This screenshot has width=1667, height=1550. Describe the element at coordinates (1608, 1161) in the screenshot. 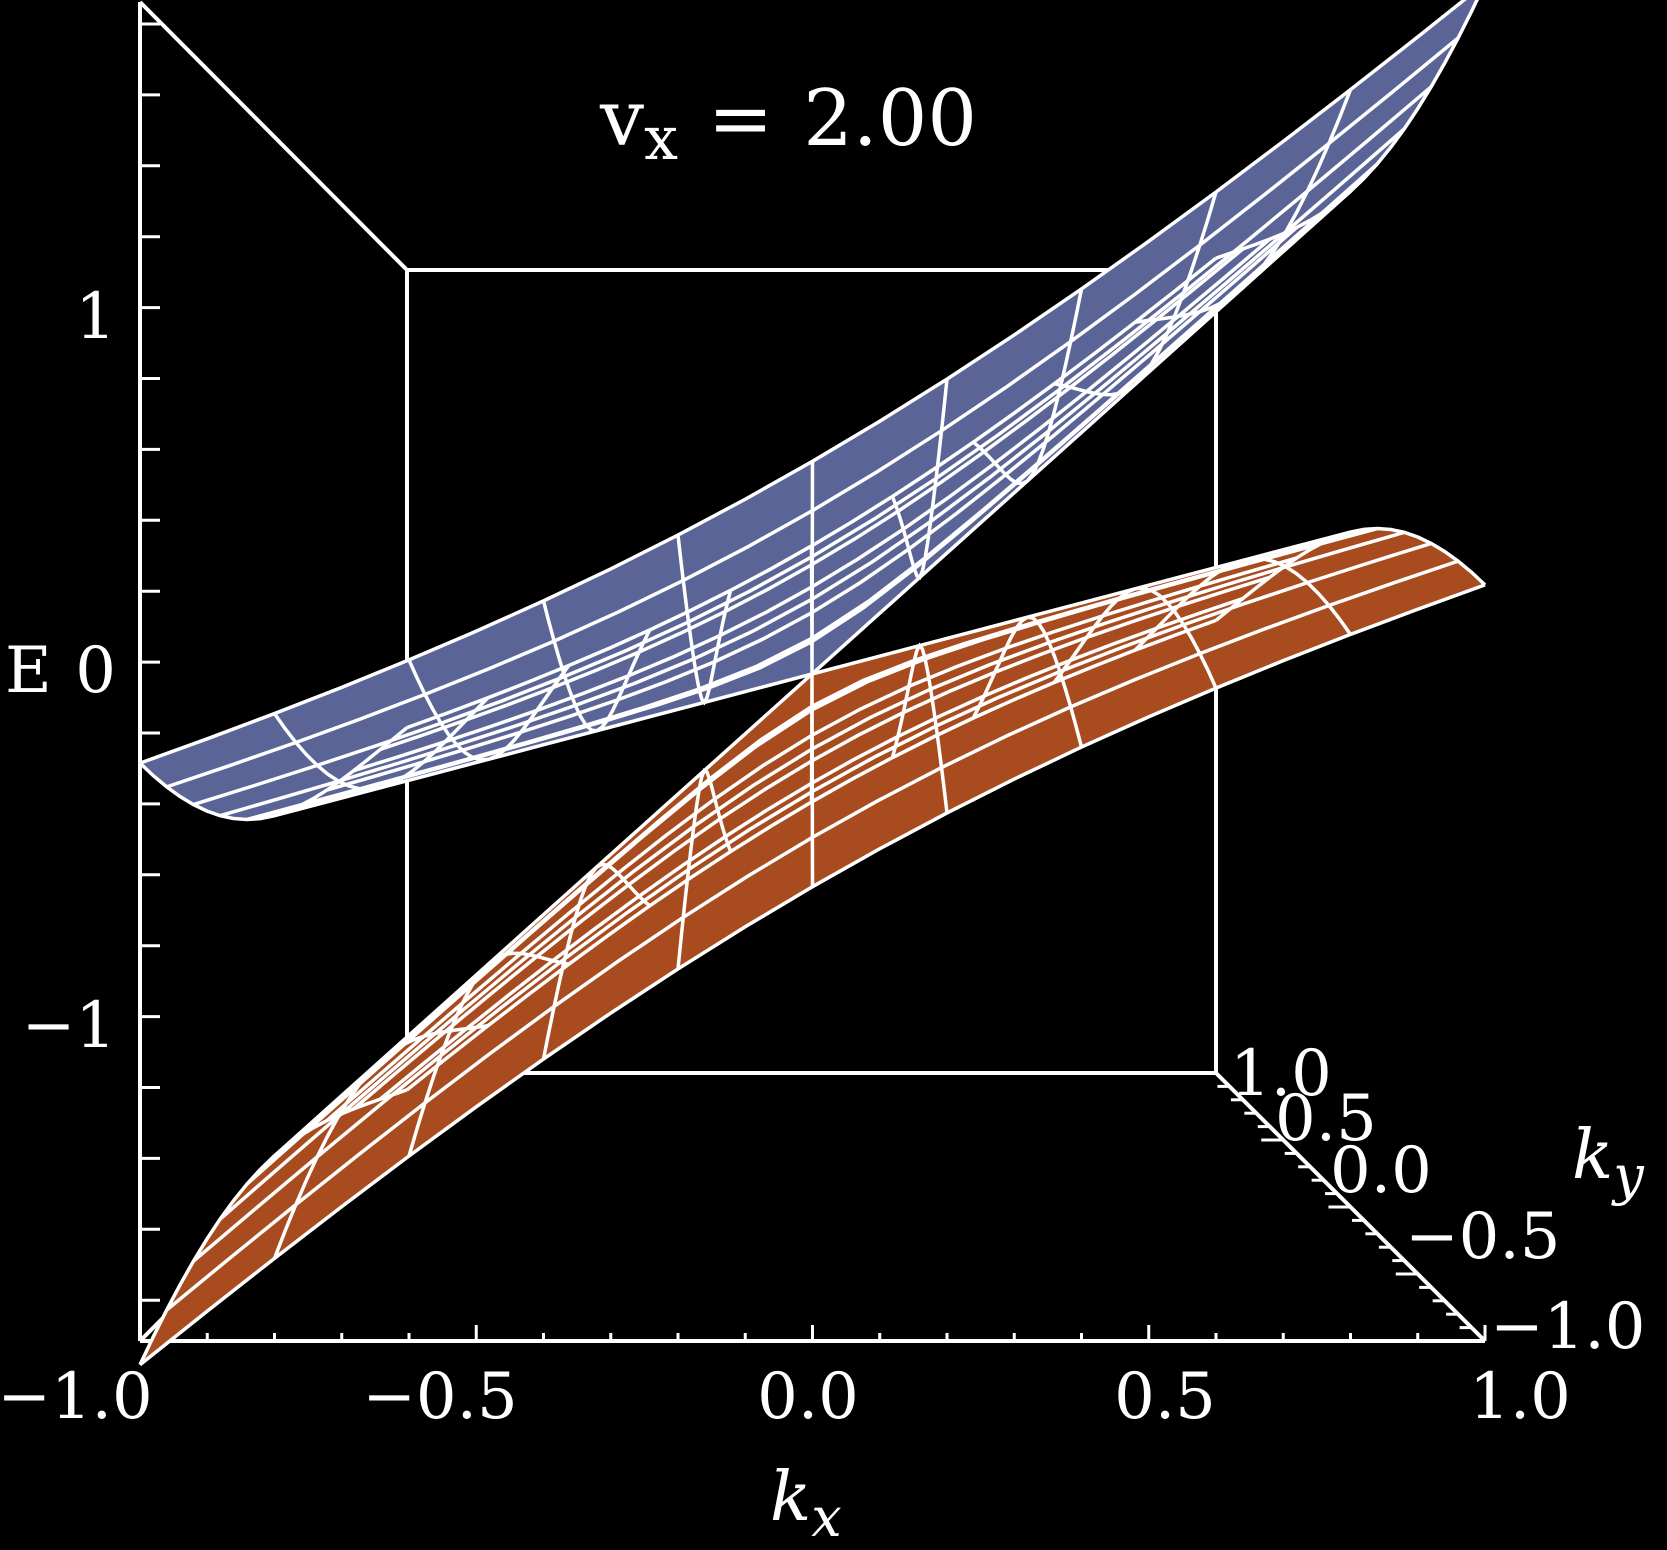

I see `y-axis-title: ky` at that location.